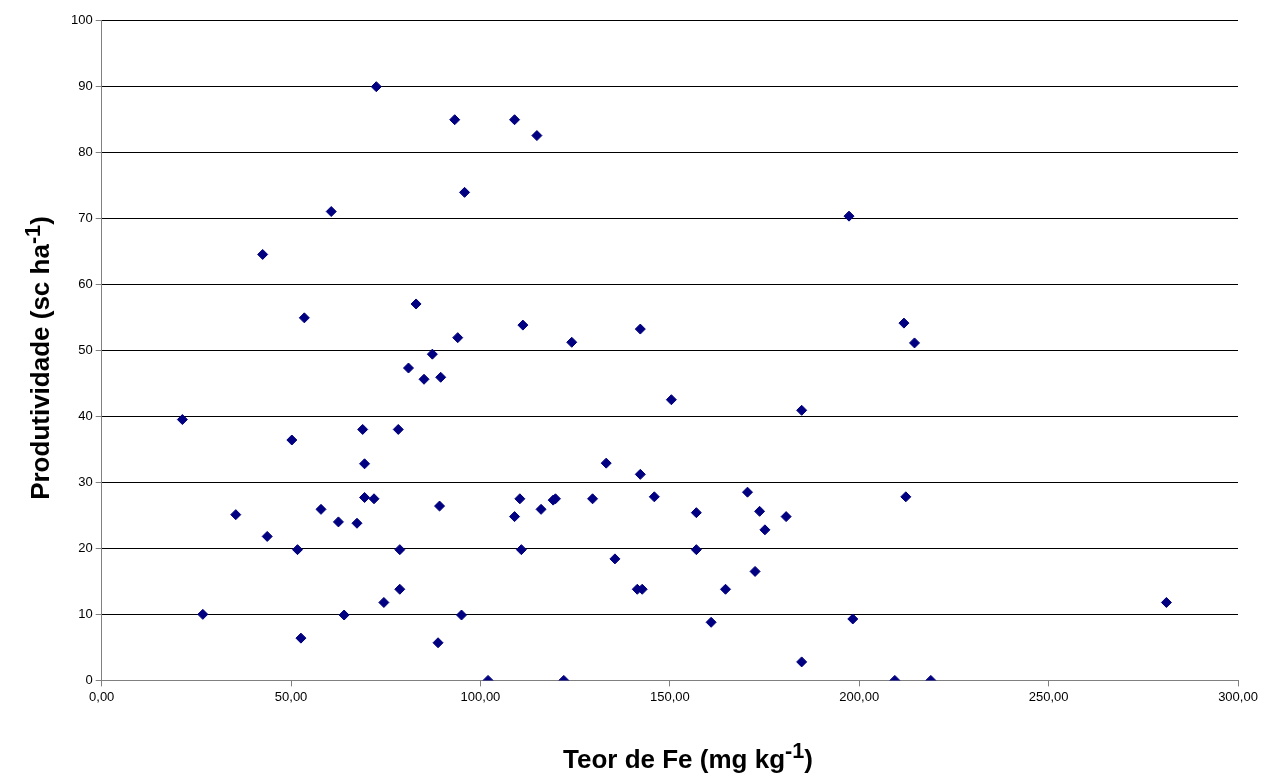 The height and width of the screenshot is (783, 1284). I want to click on y-tick-label: 100, so click(81, 19).